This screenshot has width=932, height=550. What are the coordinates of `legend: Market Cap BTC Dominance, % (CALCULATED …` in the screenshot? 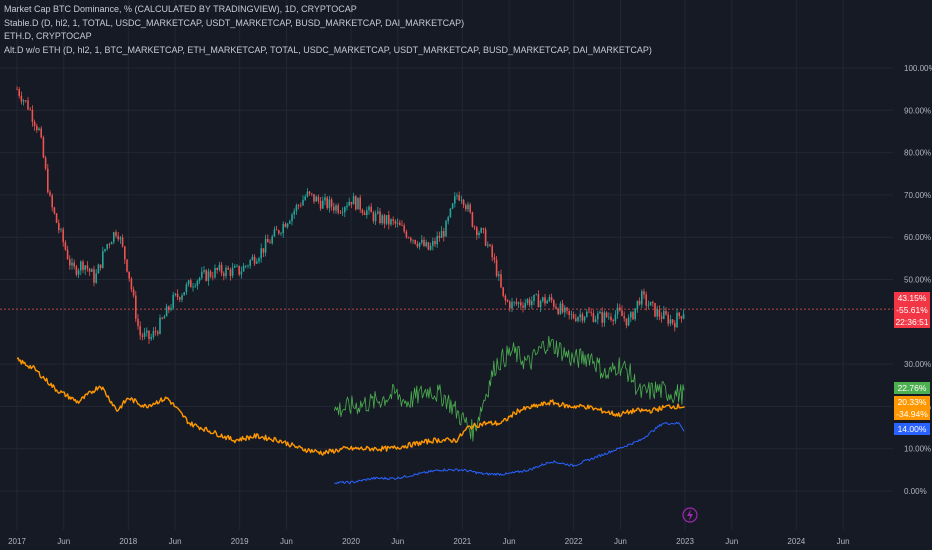 It's located at (328, 30).